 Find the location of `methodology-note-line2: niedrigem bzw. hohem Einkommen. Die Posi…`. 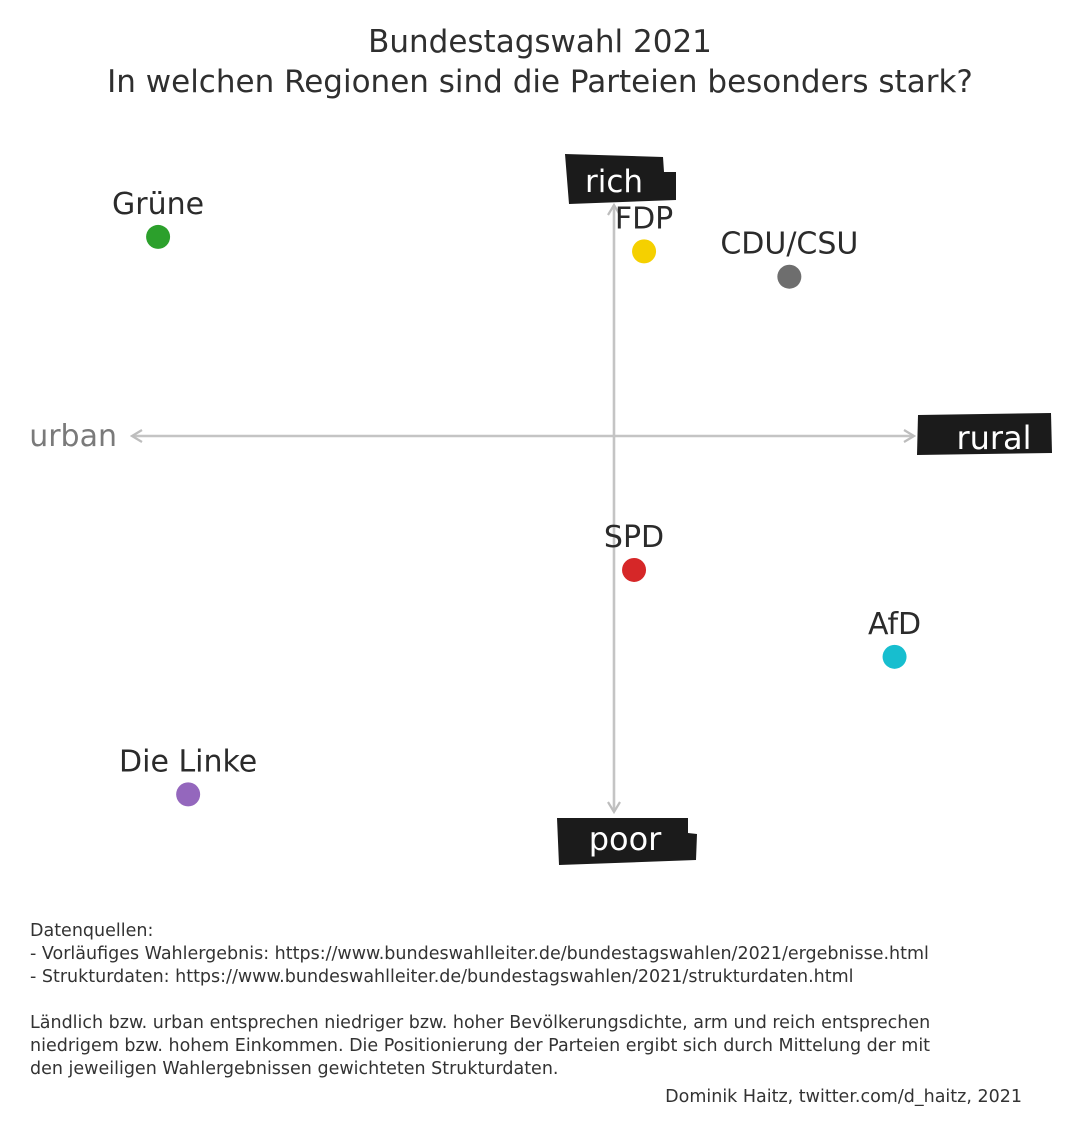

methodology-note-line2: niedrigem bzw. hohem Einkommen. Die Posi… is located at coordinates (480, 1046).